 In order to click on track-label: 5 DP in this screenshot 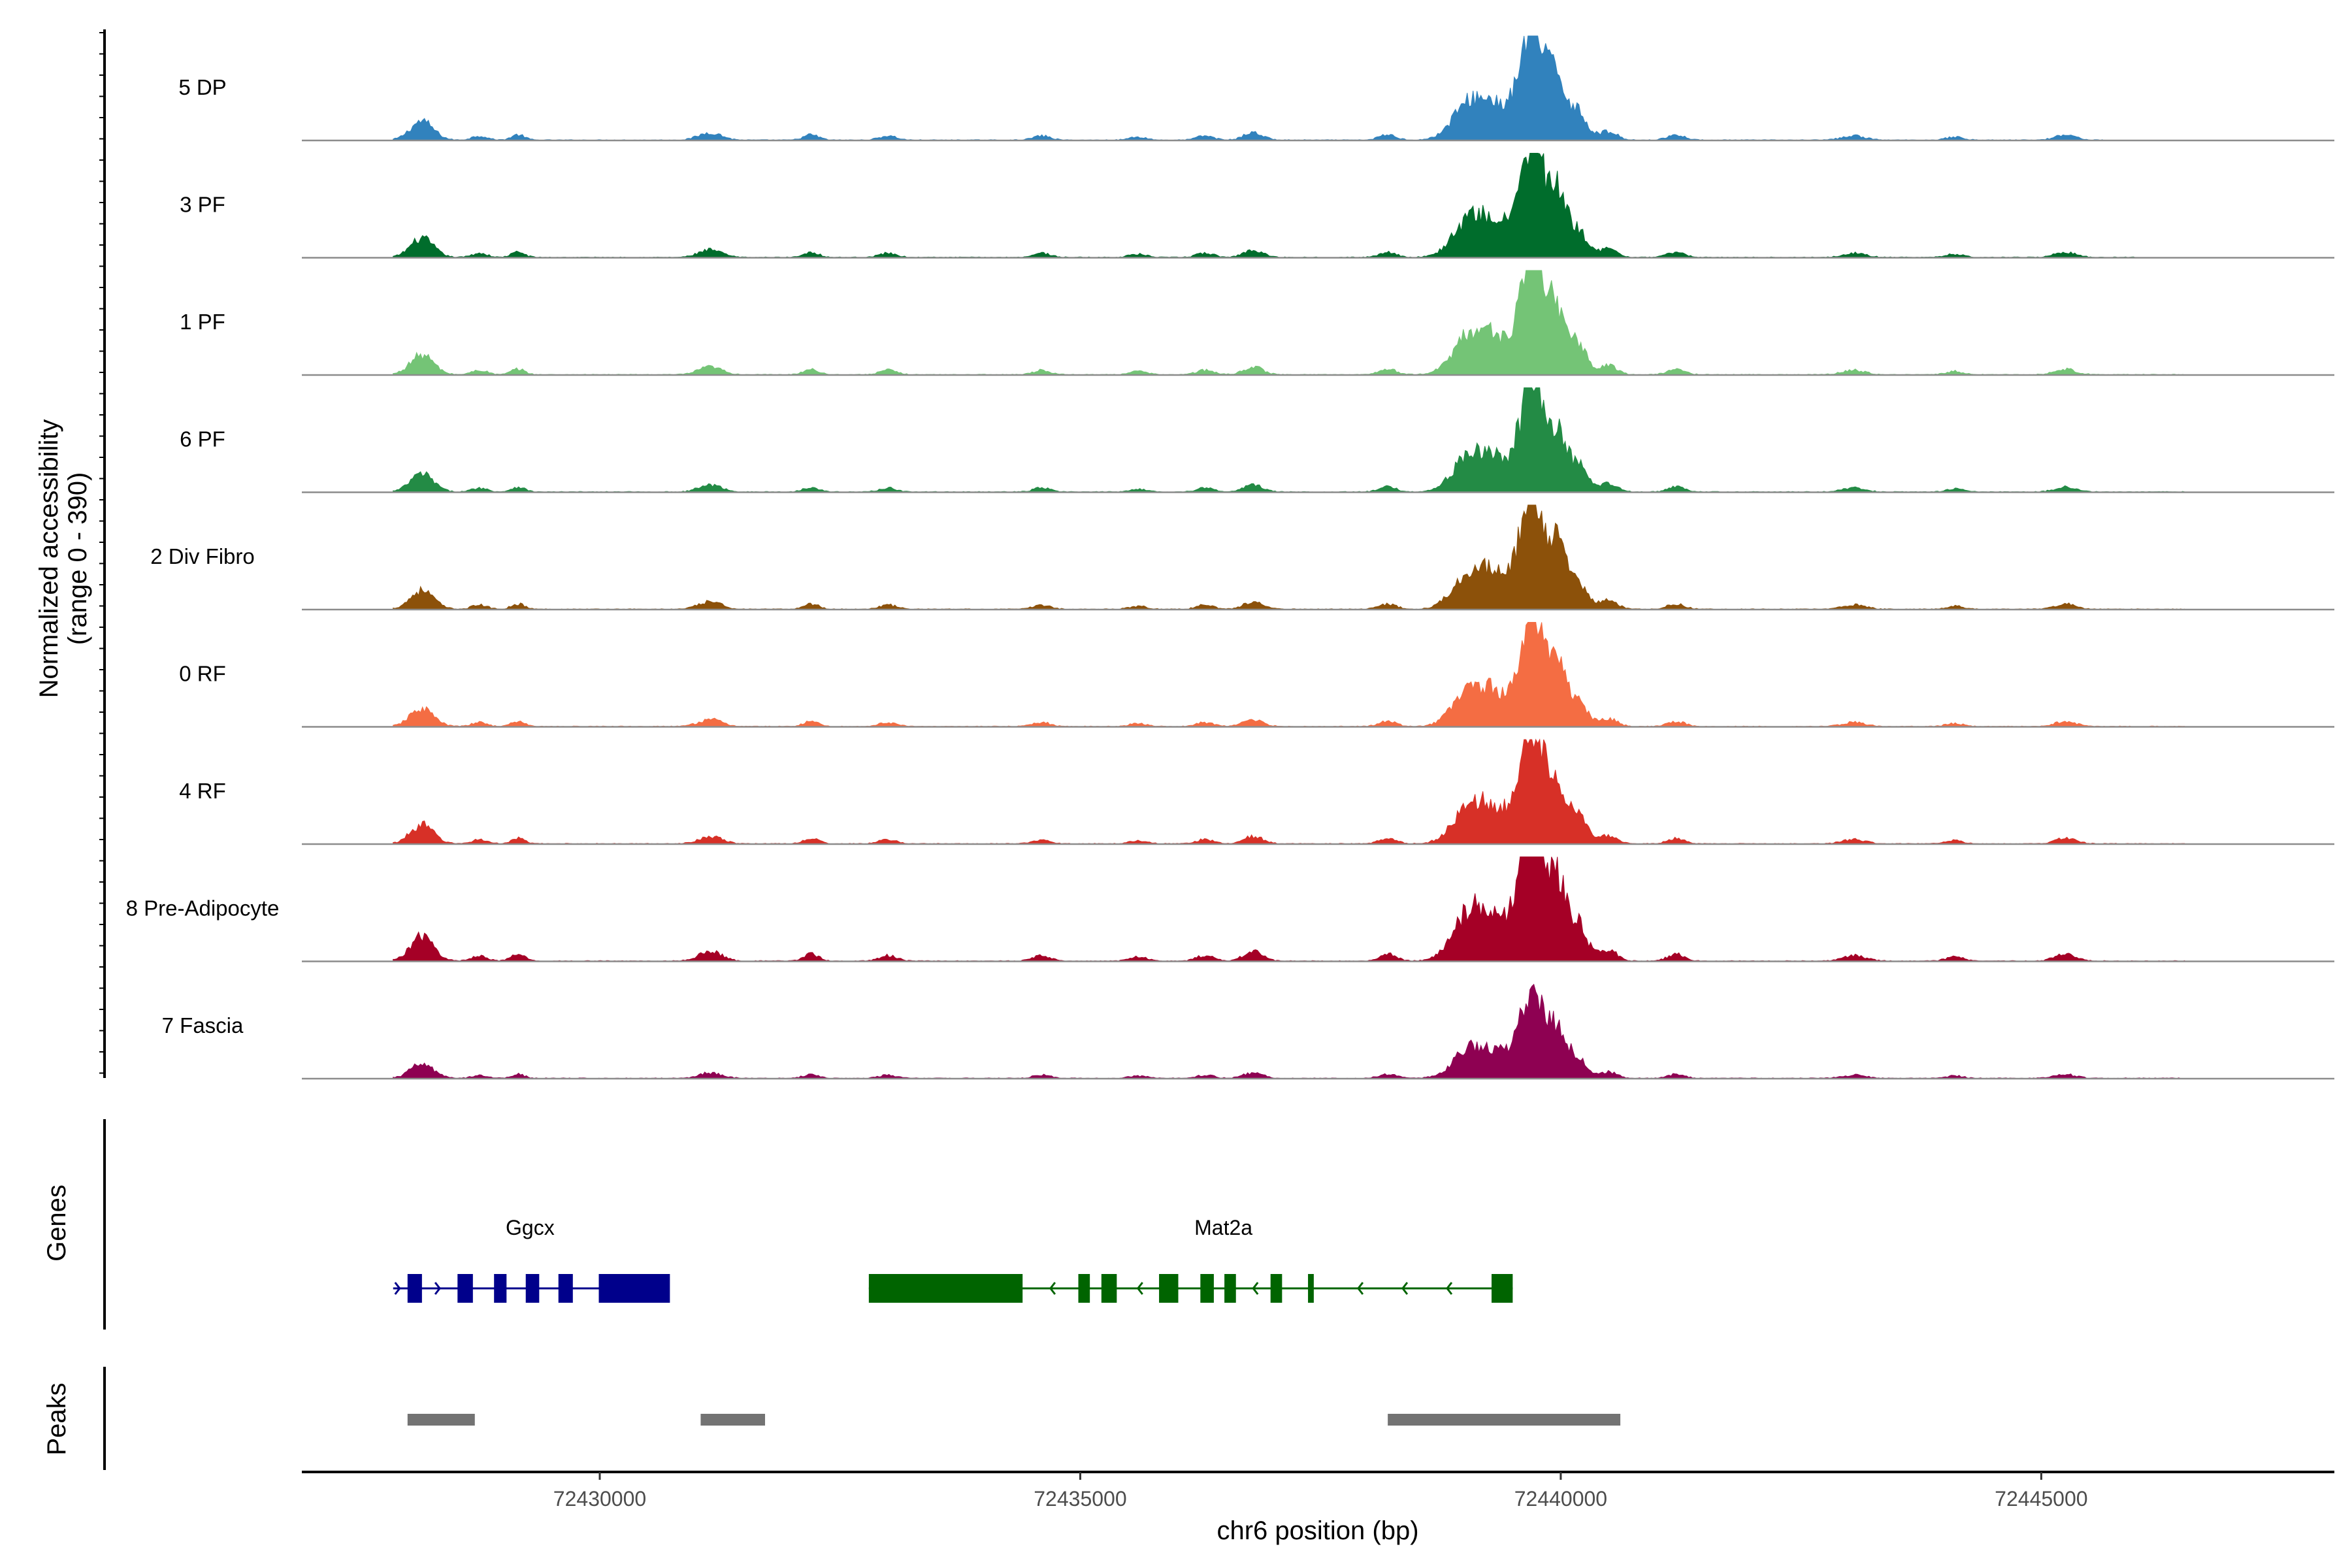, I will do `click(202, 87)`.